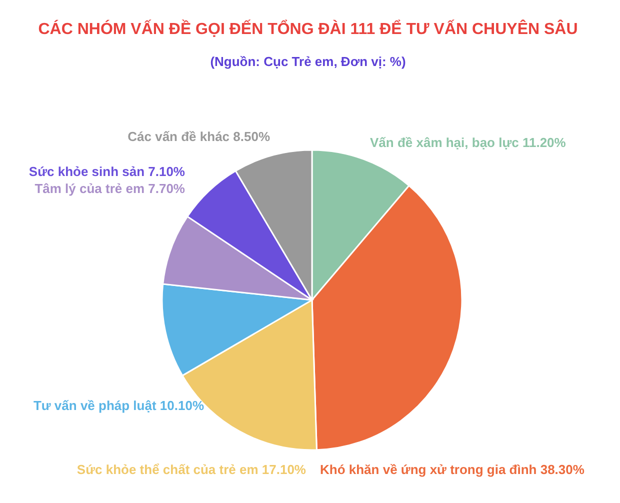 The image size is (620, 503). What do you see at coordinates (452, 469) in the screenshot?
I see `slice-label: Khó khăn về ứng xử trong gia đình 38.30%` at bounding box center [452, 469].